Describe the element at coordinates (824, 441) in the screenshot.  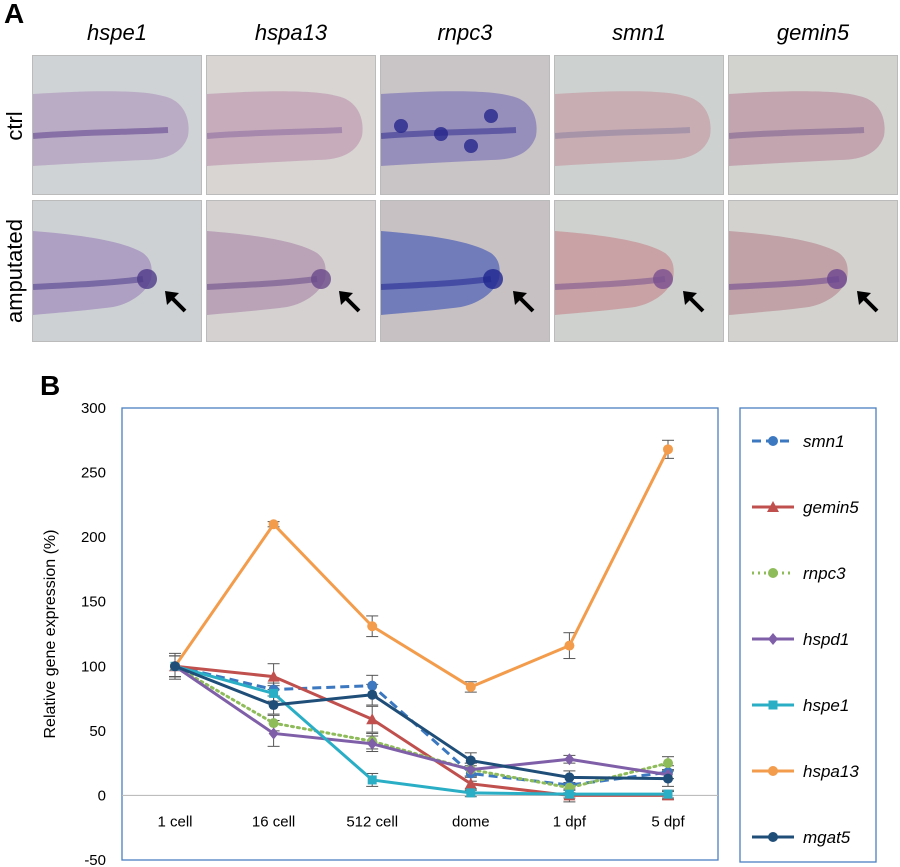
I see `legend-label-smn1: smn1` at that location.